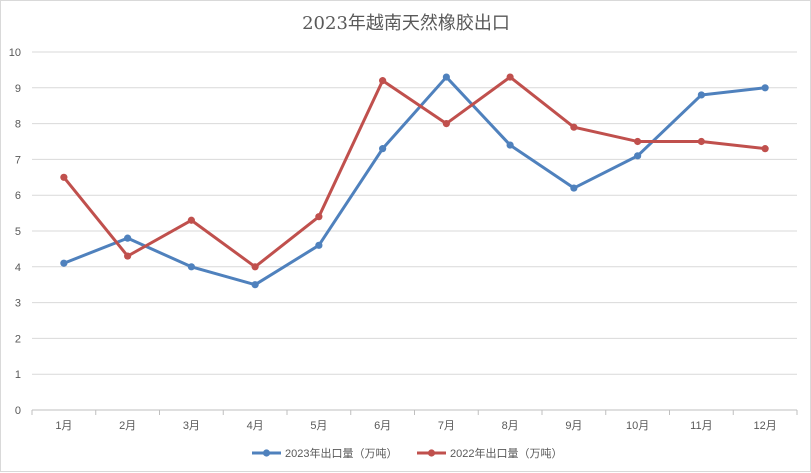 This screenshot has width=811, height=473. What do you see at coordinates (63, 426) in the screenshot?
I see `x-tick-label: 1月` at bounding box center [63, 426].